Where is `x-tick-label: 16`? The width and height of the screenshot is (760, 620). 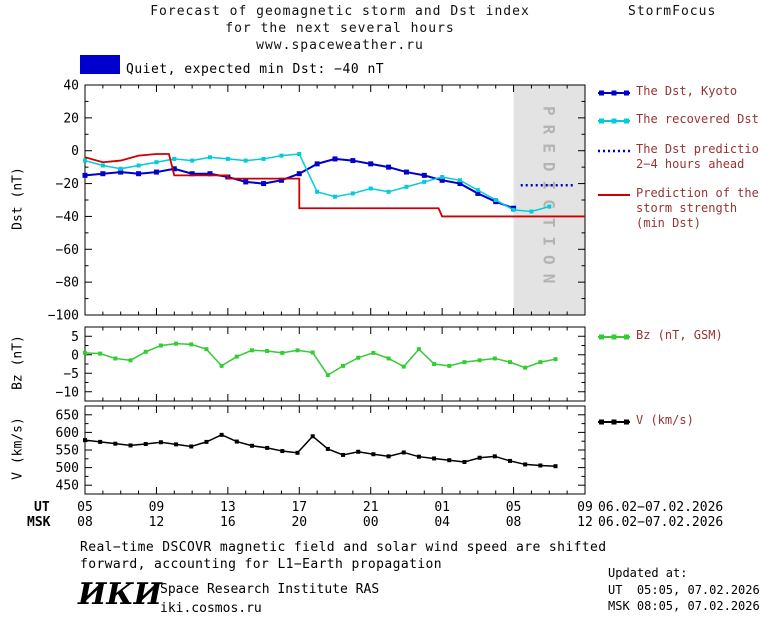 x-tick-label: 16 is located at coordinates (228, 522).